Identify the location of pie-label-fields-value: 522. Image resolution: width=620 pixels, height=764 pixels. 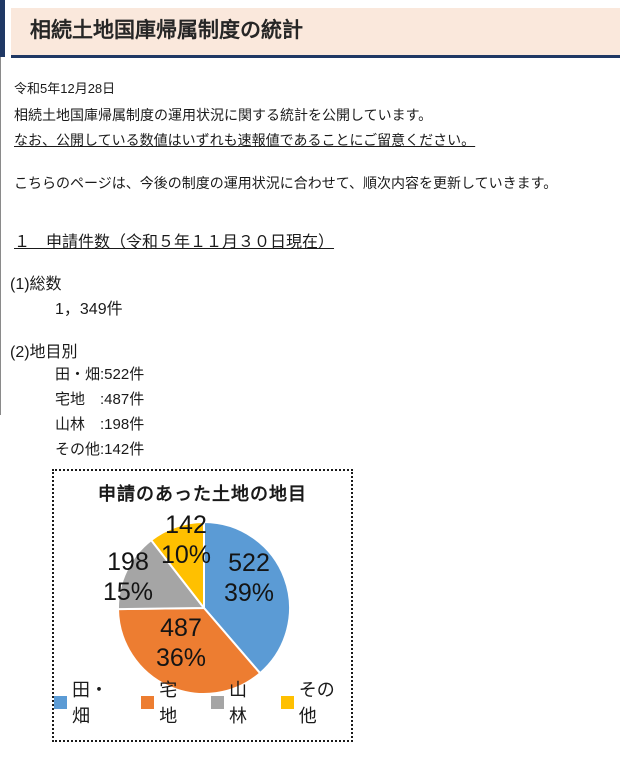
(249, 563).